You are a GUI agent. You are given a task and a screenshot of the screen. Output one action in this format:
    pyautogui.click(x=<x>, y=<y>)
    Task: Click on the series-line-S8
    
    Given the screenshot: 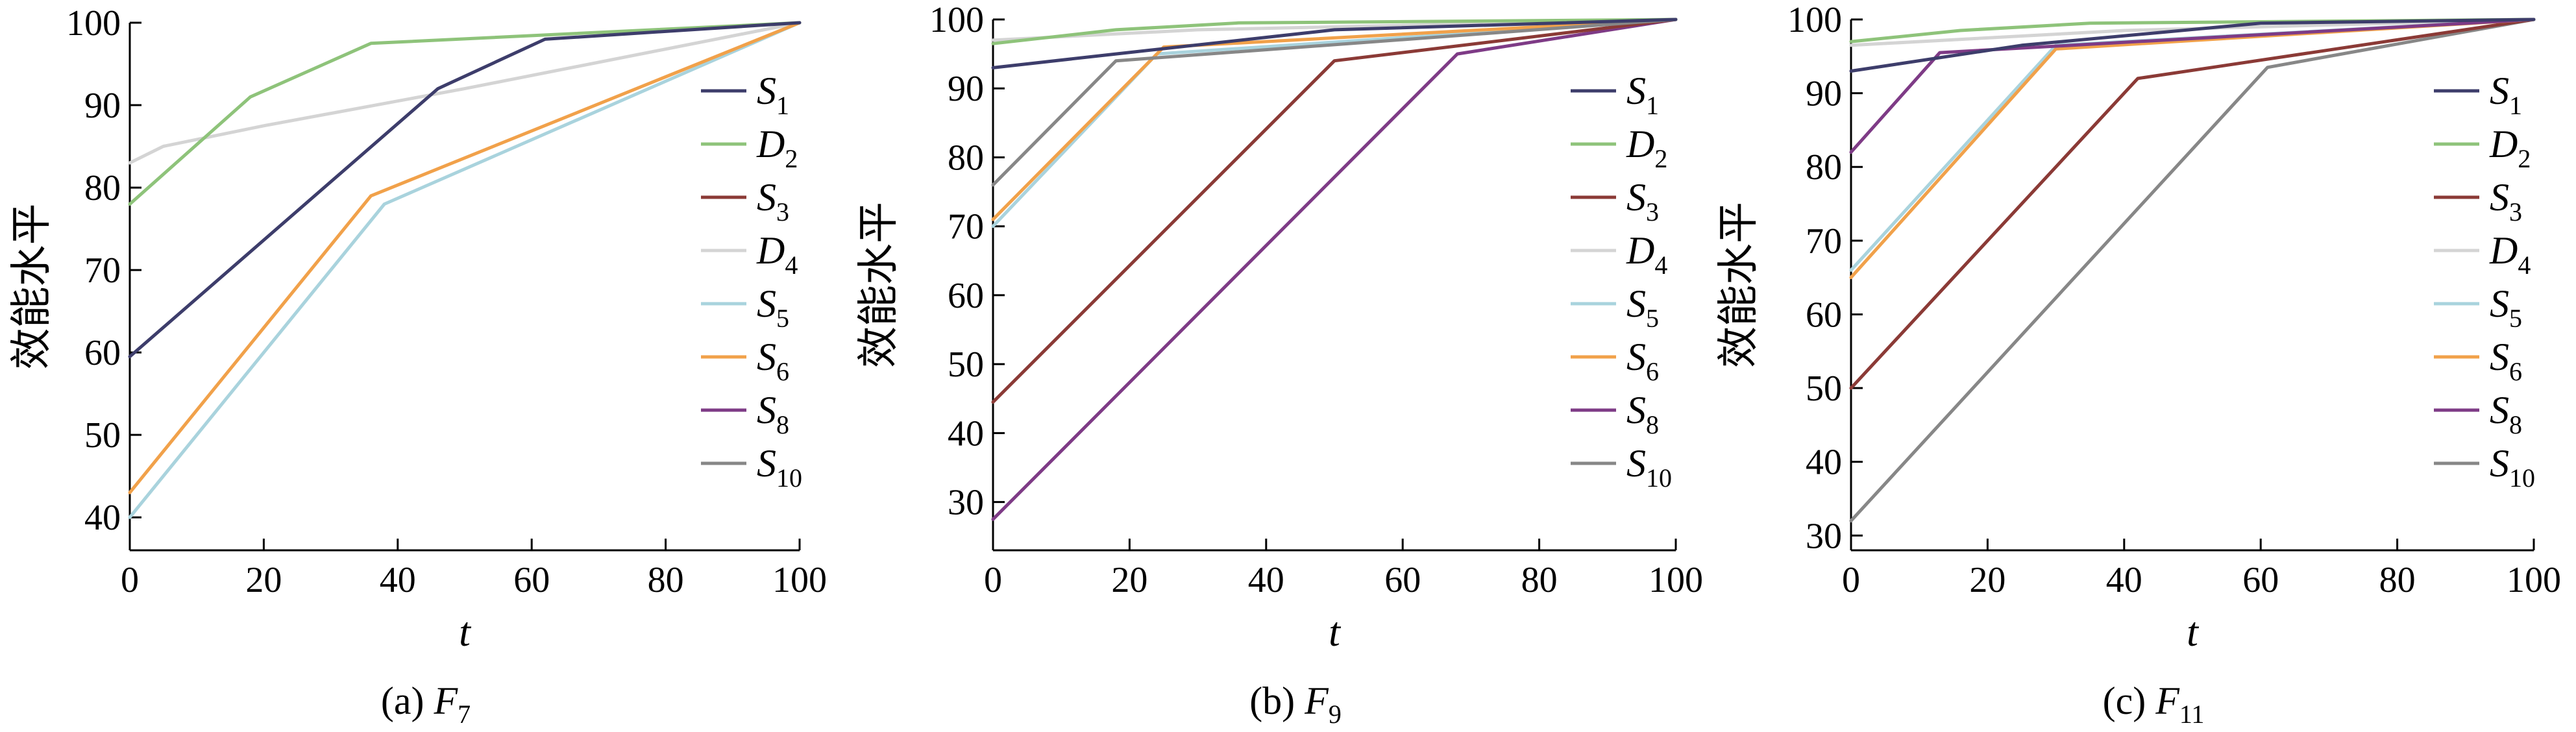 What is the action you would take?
    pyautogui.click(x=2192, y=86)
    